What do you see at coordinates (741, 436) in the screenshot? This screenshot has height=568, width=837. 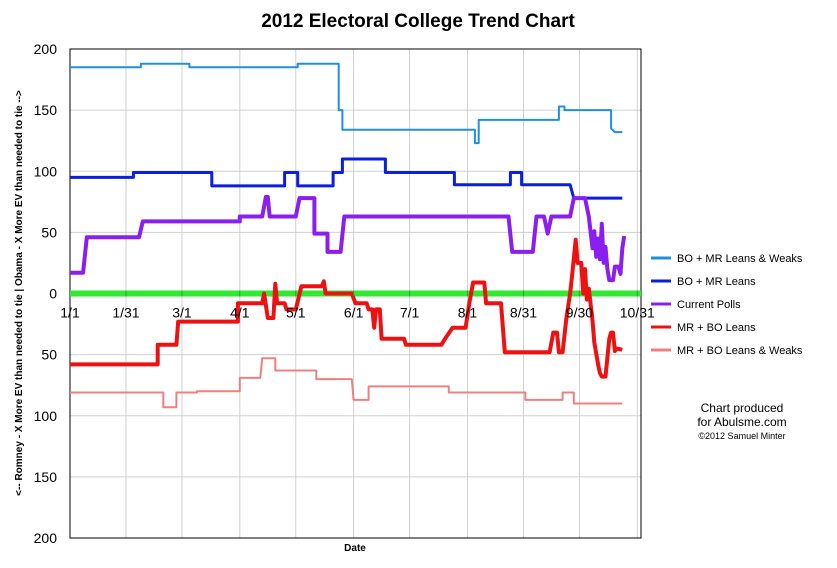 I see `credit-line-3: ©2012 Samuel Minter` at bounding box center [741, 436].